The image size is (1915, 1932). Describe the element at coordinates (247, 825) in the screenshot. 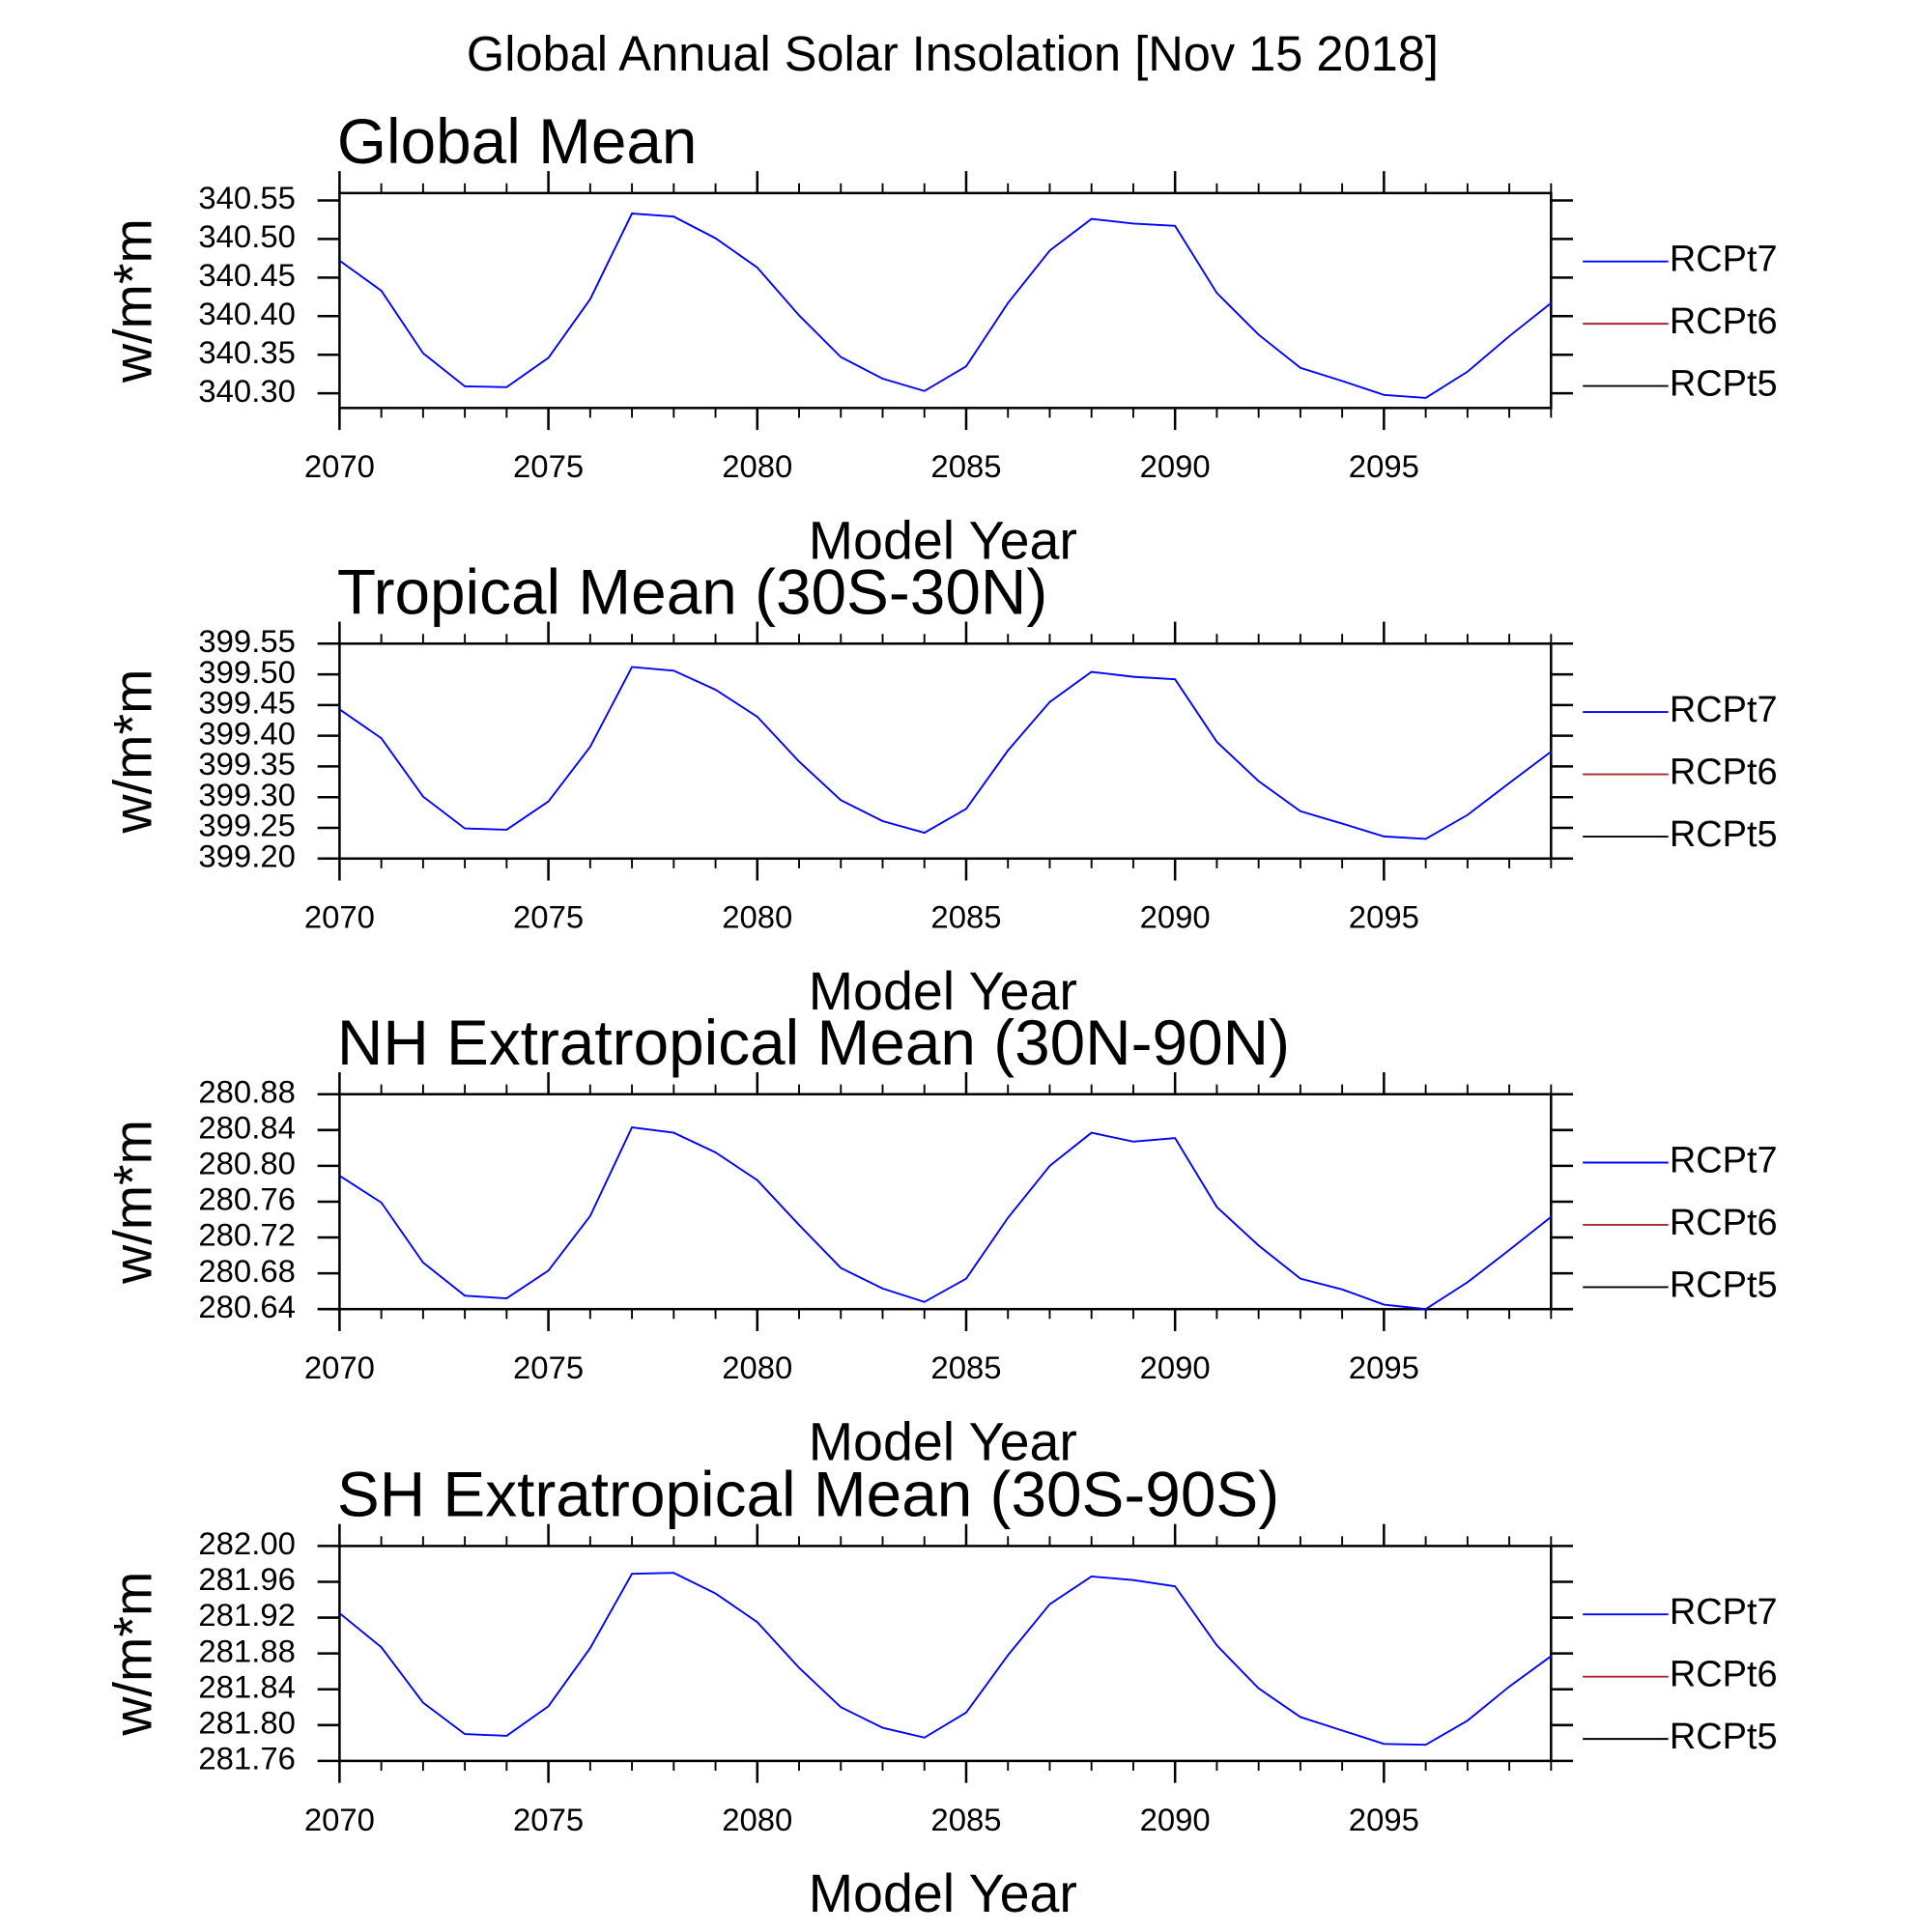

I see `y-tick-label: 399.25` at that location.